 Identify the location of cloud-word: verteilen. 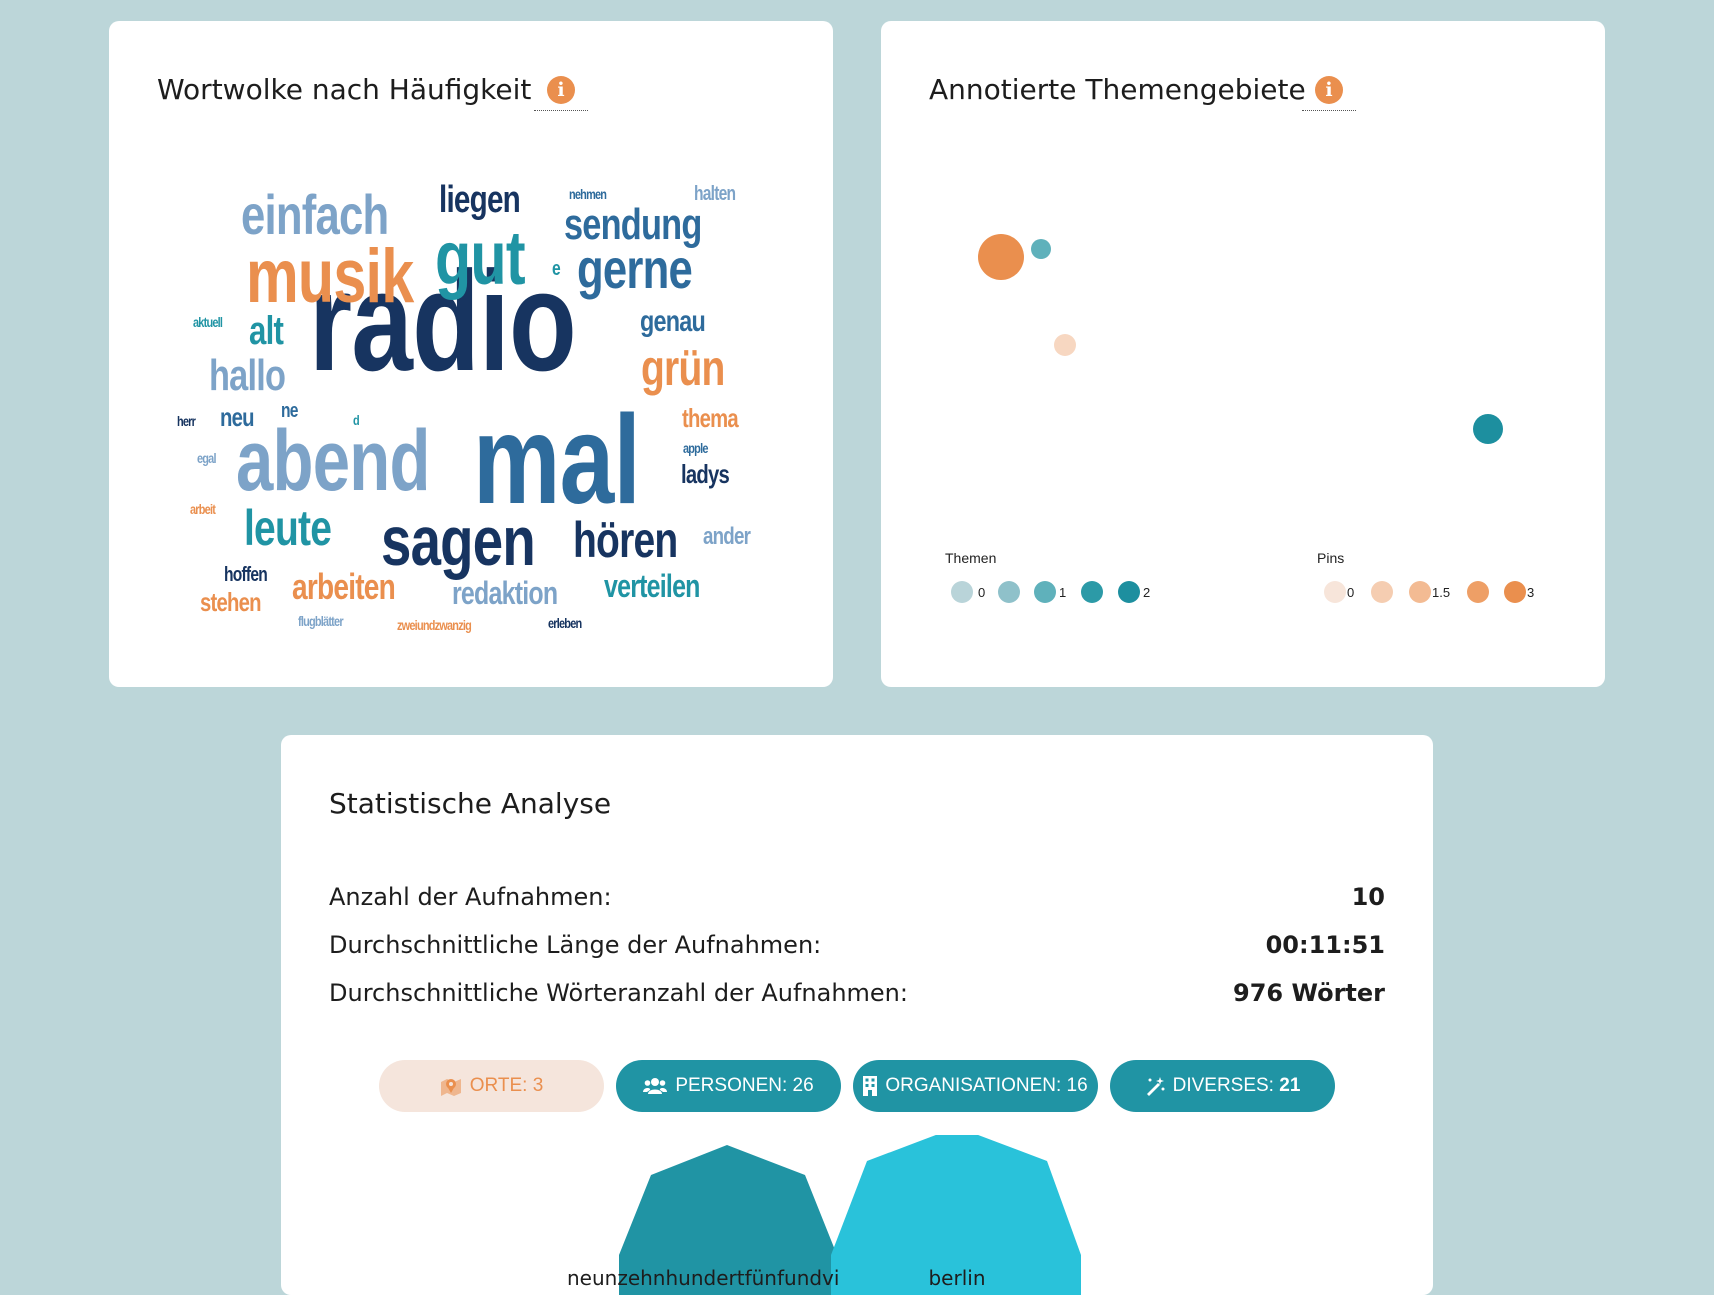
(652, 586).